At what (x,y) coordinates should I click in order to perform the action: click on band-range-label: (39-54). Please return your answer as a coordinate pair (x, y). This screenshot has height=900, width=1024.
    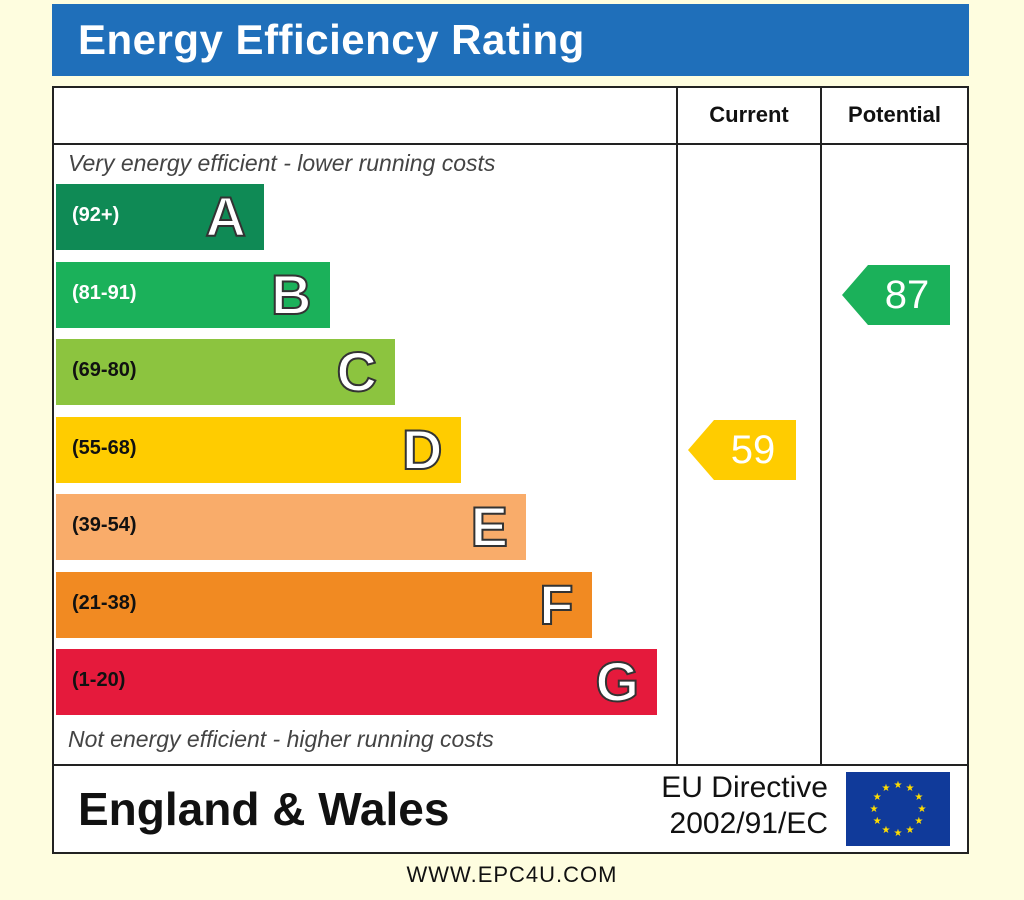
    Looking at the image, I should click on (104, 525).